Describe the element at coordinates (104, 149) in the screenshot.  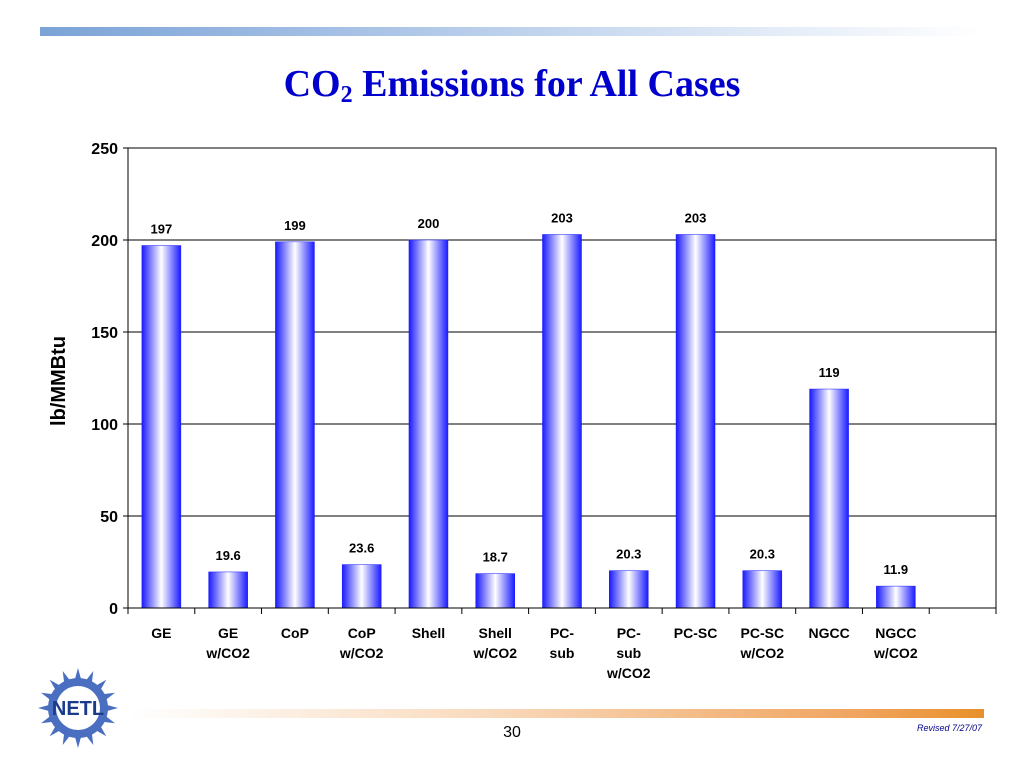
I see `y-tick-label: 250` at that location.